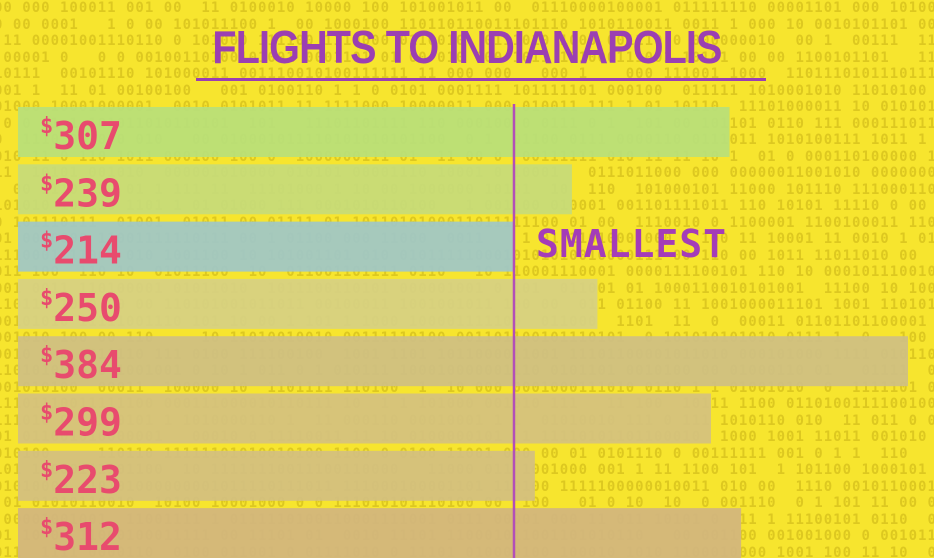 The width and height of the screenshot is (934, 558). Describe the element at coordinates (81, 251) in the screenshot. I see `bar-label-2: $214` at that location.